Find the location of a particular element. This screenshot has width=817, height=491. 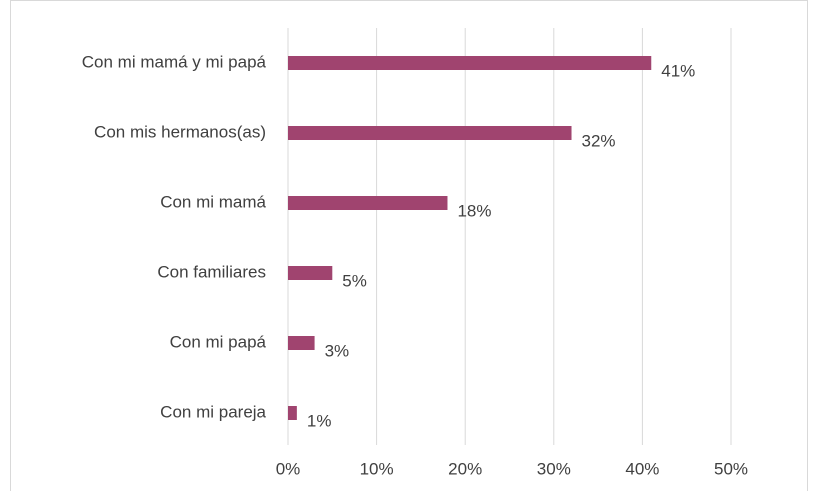

x-tick-label: 20% is located at coordinates (465, 468).